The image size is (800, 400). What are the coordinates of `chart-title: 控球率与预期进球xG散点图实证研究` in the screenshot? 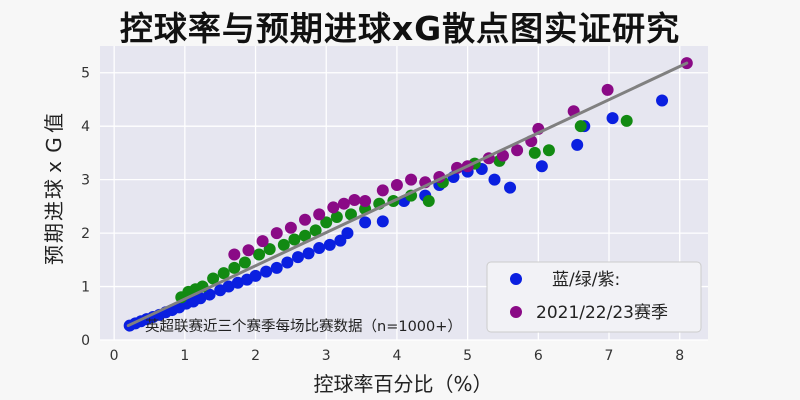 It's located at (400, 28).